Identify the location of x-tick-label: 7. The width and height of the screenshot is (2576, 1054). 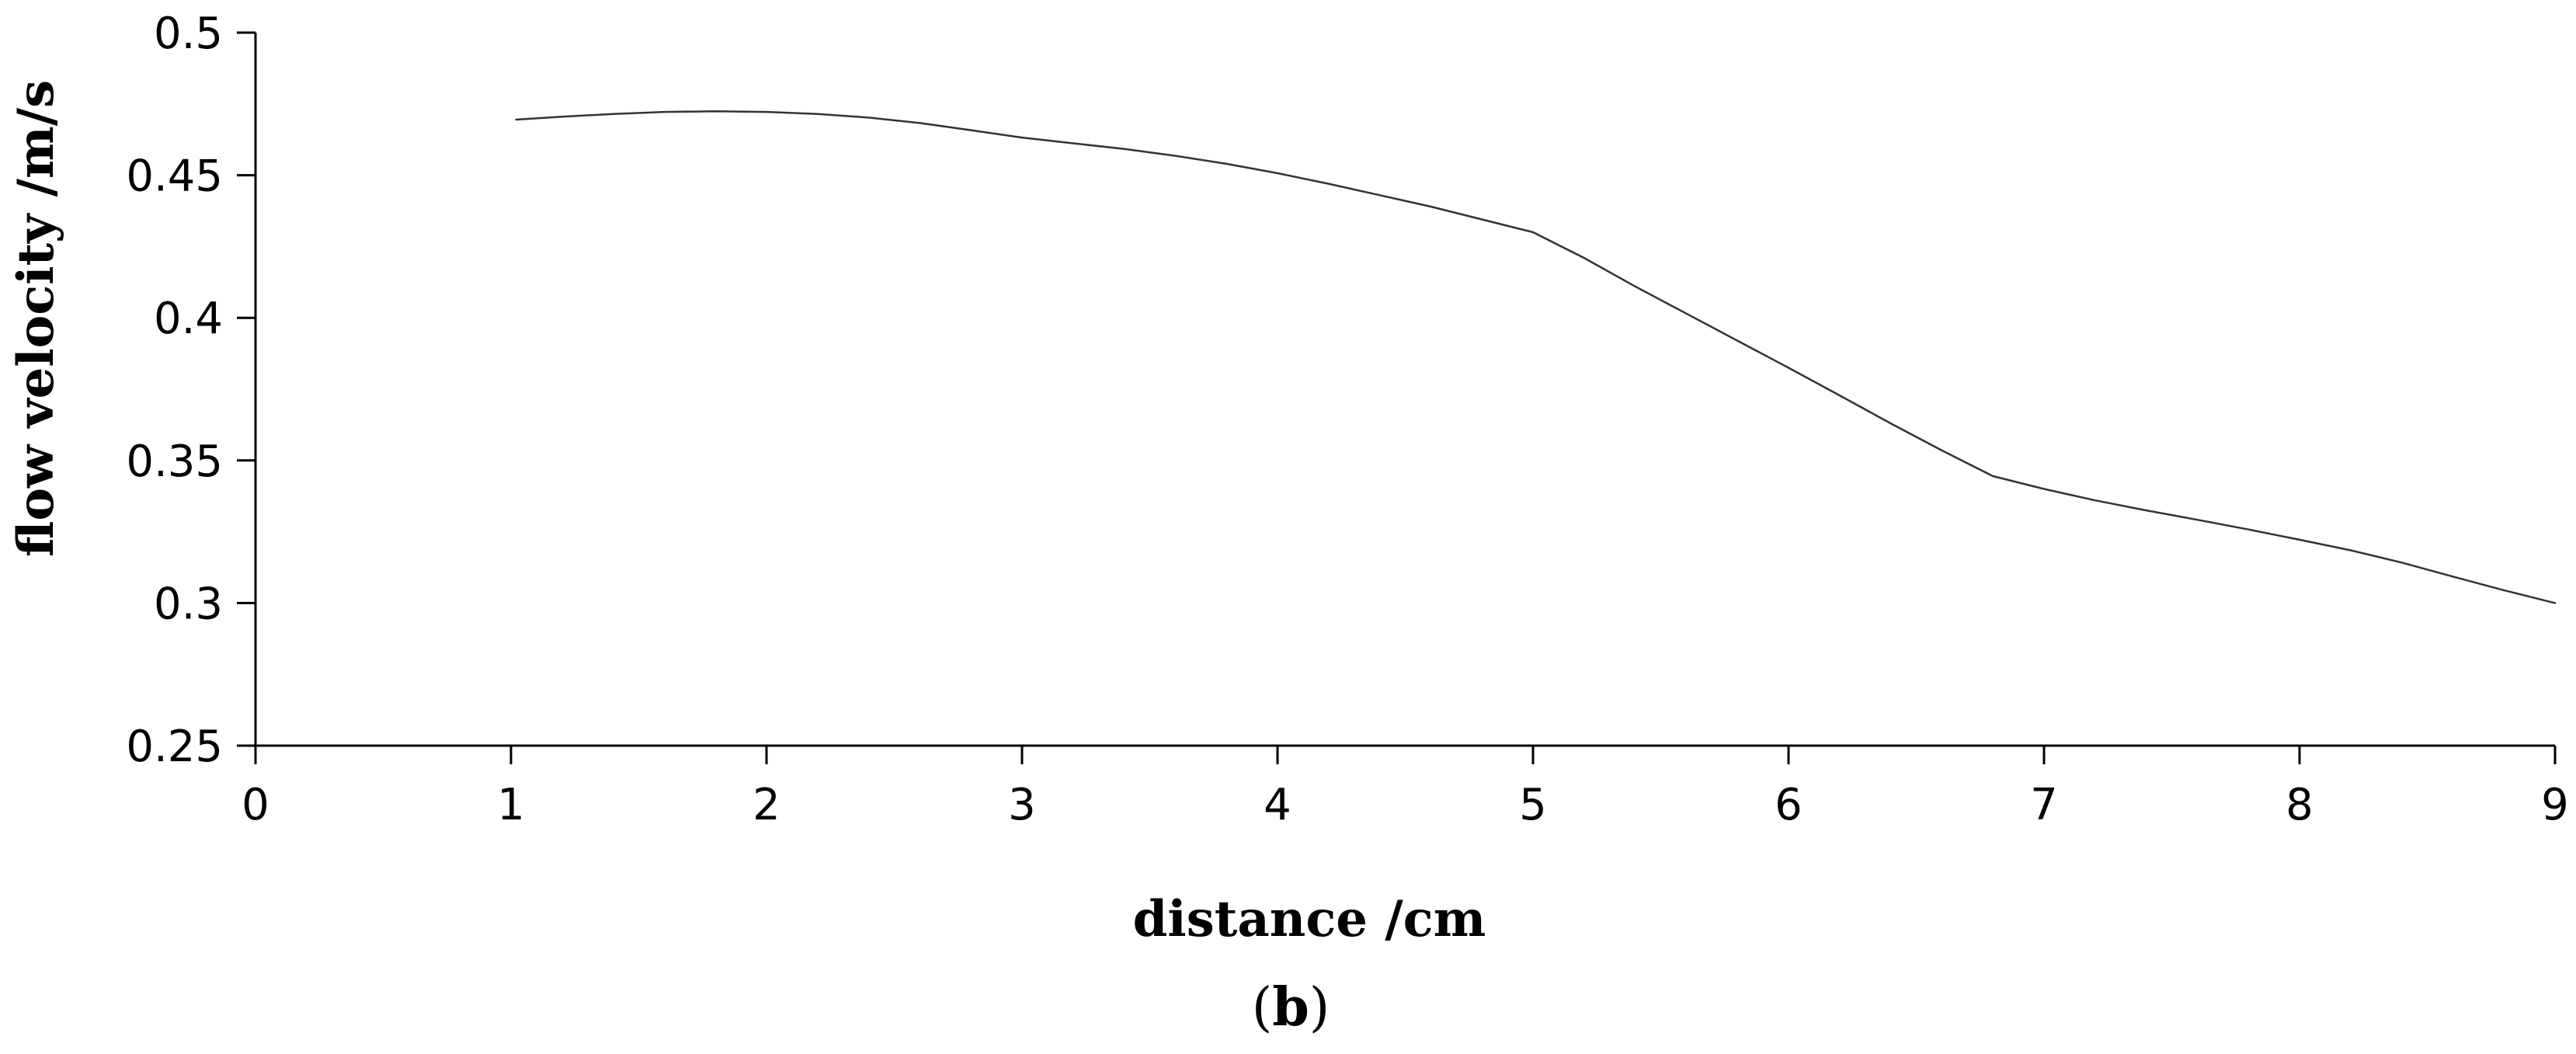
(2044, 805).